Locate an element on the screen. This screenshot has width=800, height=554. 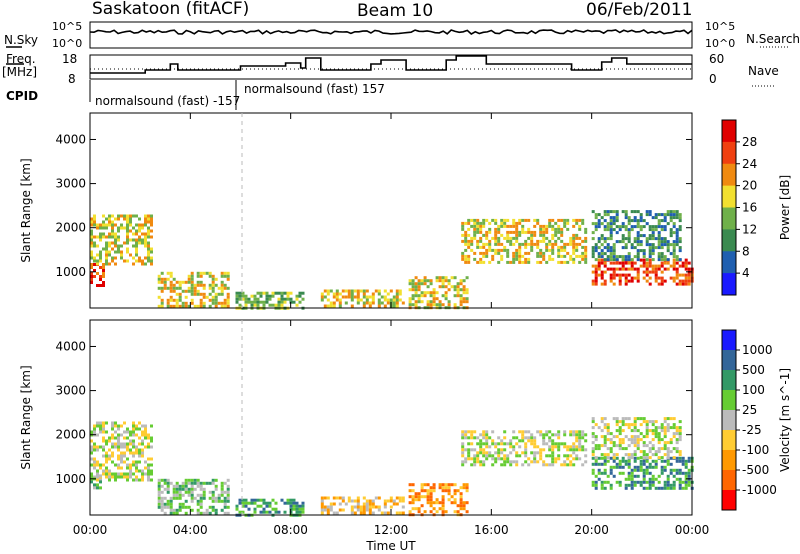
power-colorbar-cell is located at coordinates (729, 284).